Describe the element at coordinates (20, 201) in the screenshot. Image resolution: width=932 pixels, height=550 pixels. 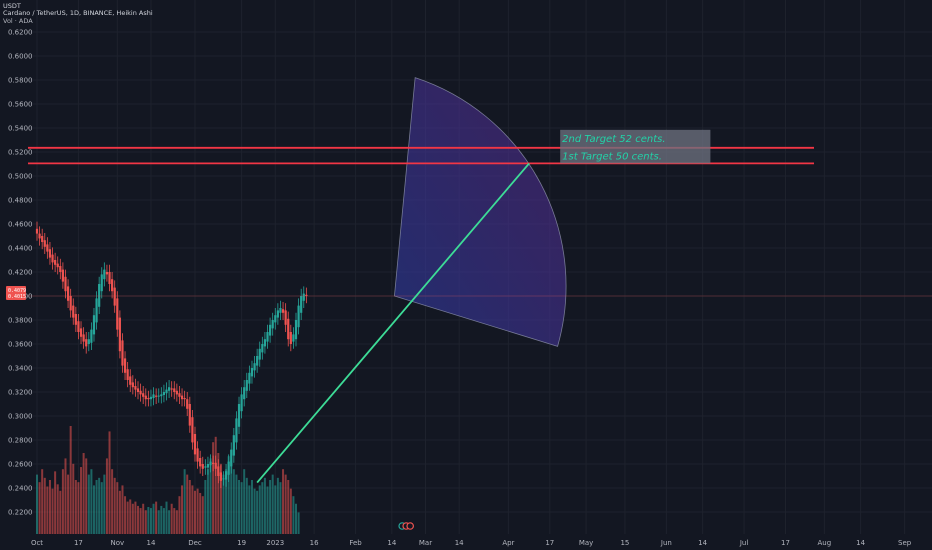
I see `price-tick-label: 0.4800` at that location.